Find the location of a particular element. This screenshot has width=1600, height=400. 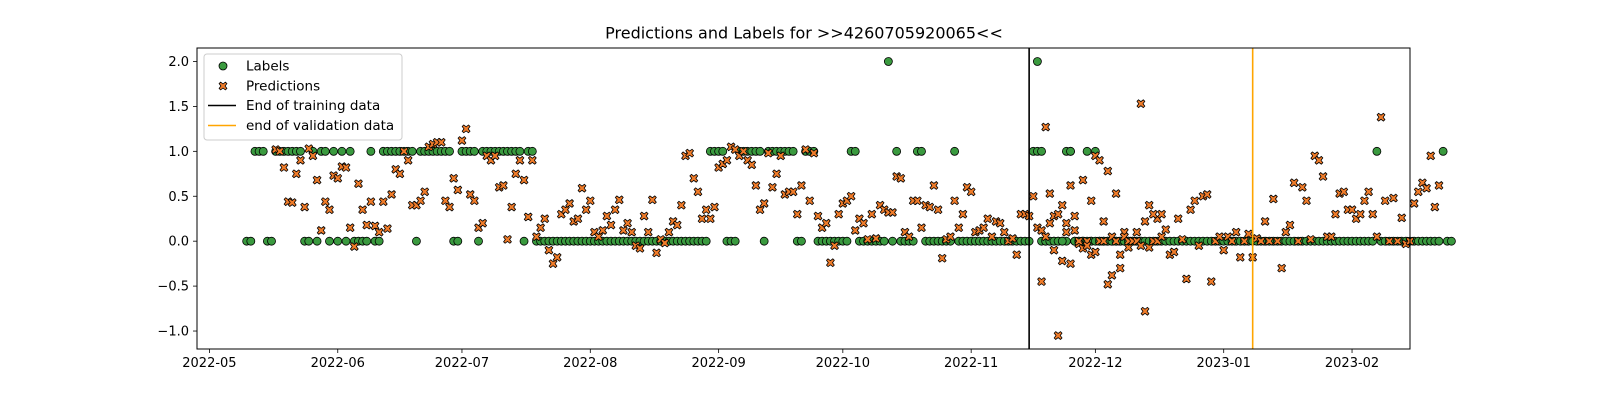

y-tick-label: 1.0 is located at coordinates (178, 152).